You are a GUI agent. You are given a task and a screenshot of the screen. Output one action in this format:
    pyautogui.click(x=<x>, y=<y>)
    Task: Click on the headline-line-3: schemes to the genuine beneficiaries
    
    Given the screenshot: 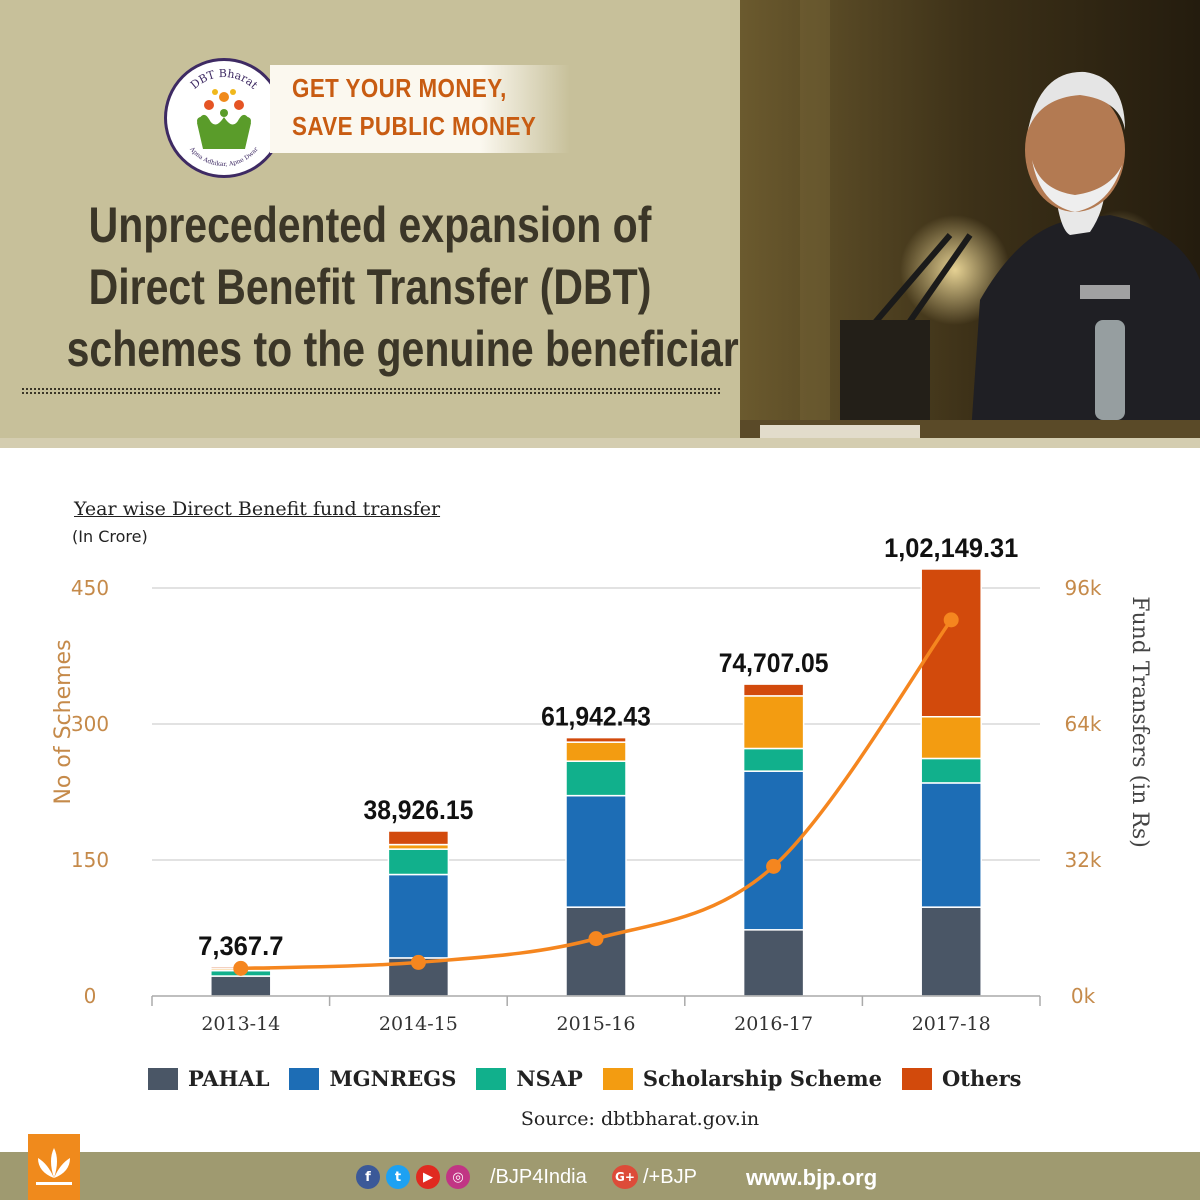 What is the action you would take?
    pyautogui.click(x=431, y=349)
    